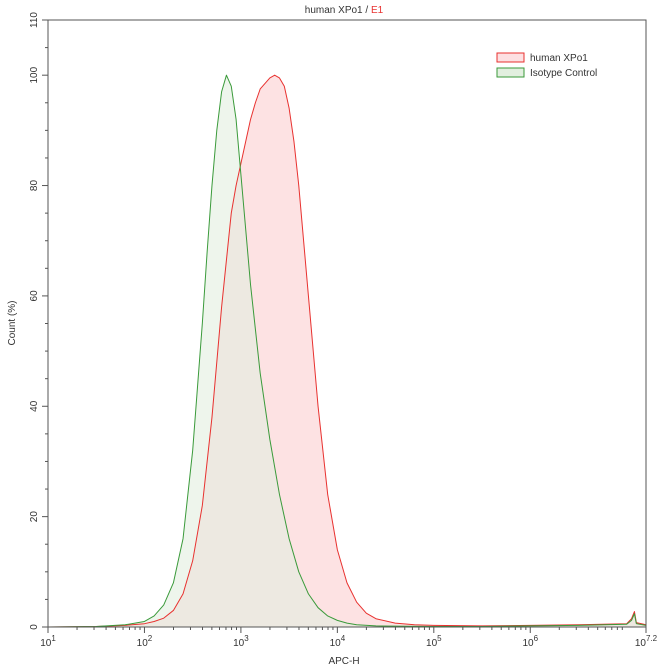 The width and height of the screenshot is (670, 670). What do you see at coordinates (241, 641) in the screenshot?
I see `x-tick-label: 10³` at bounding box center [241, 641].